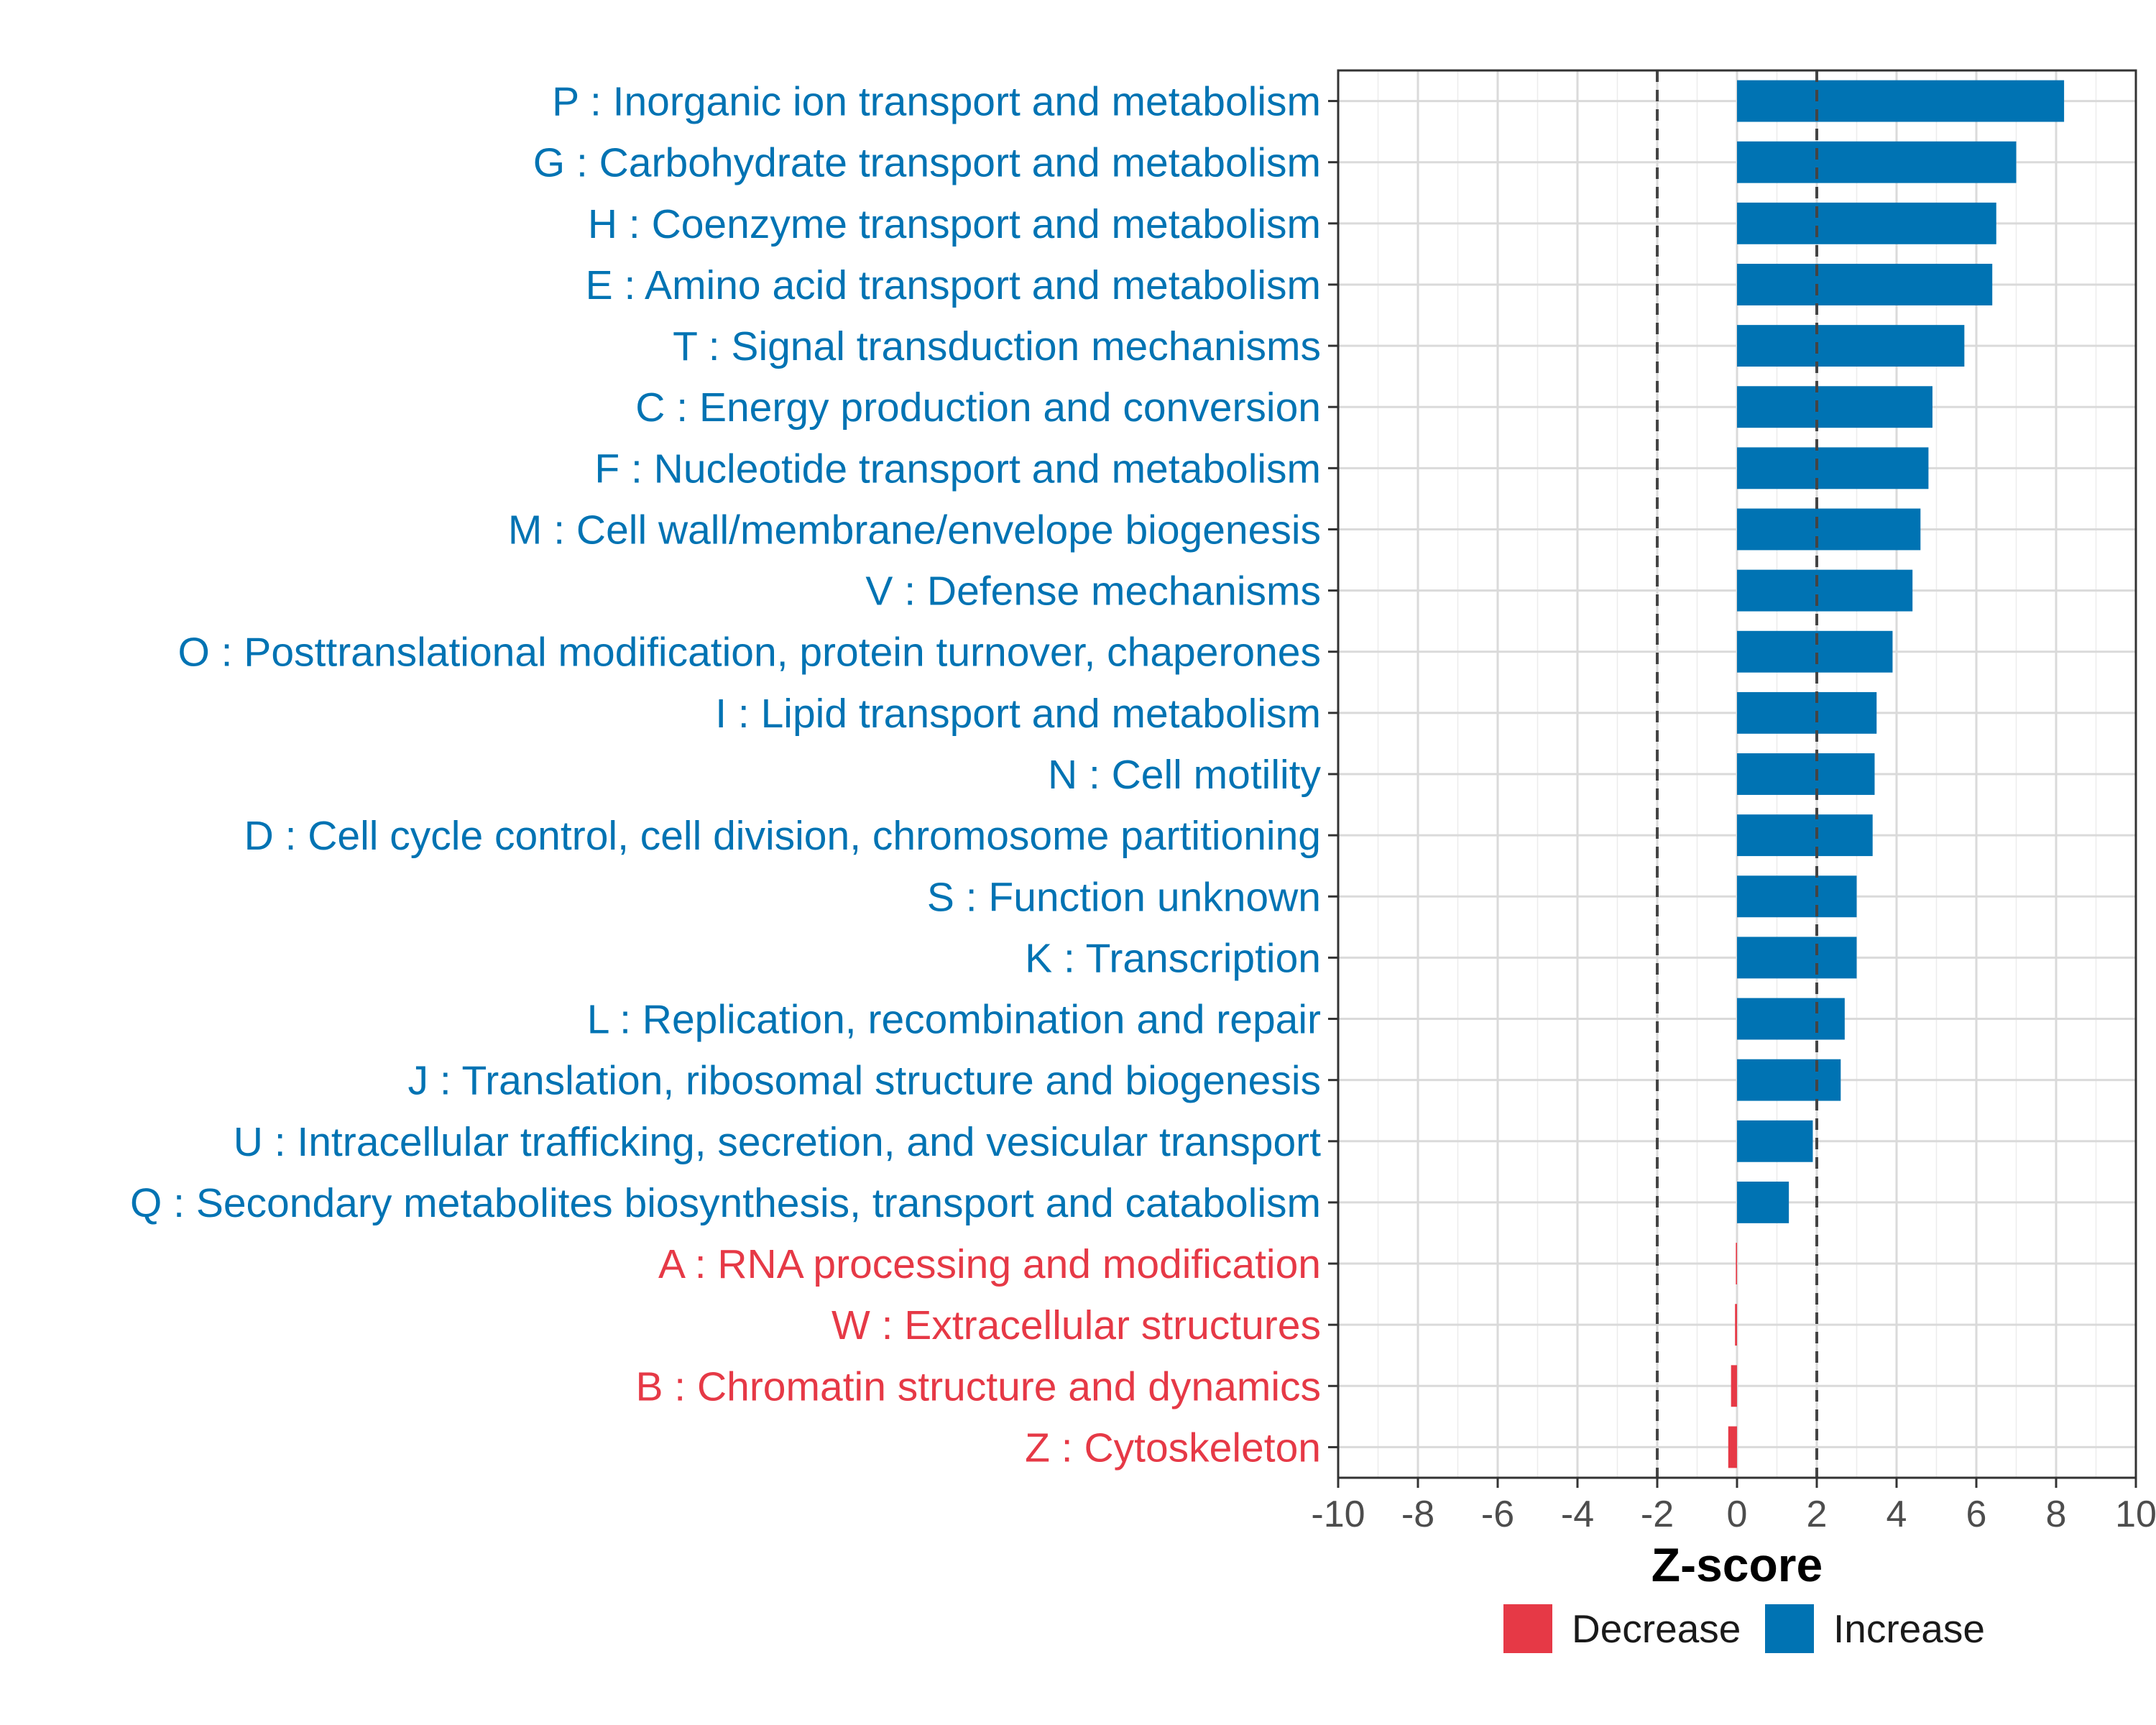  Describe the element at coordinates (1417, 1514) in the screenshot. I see `x-tick-label: -8` at that location.